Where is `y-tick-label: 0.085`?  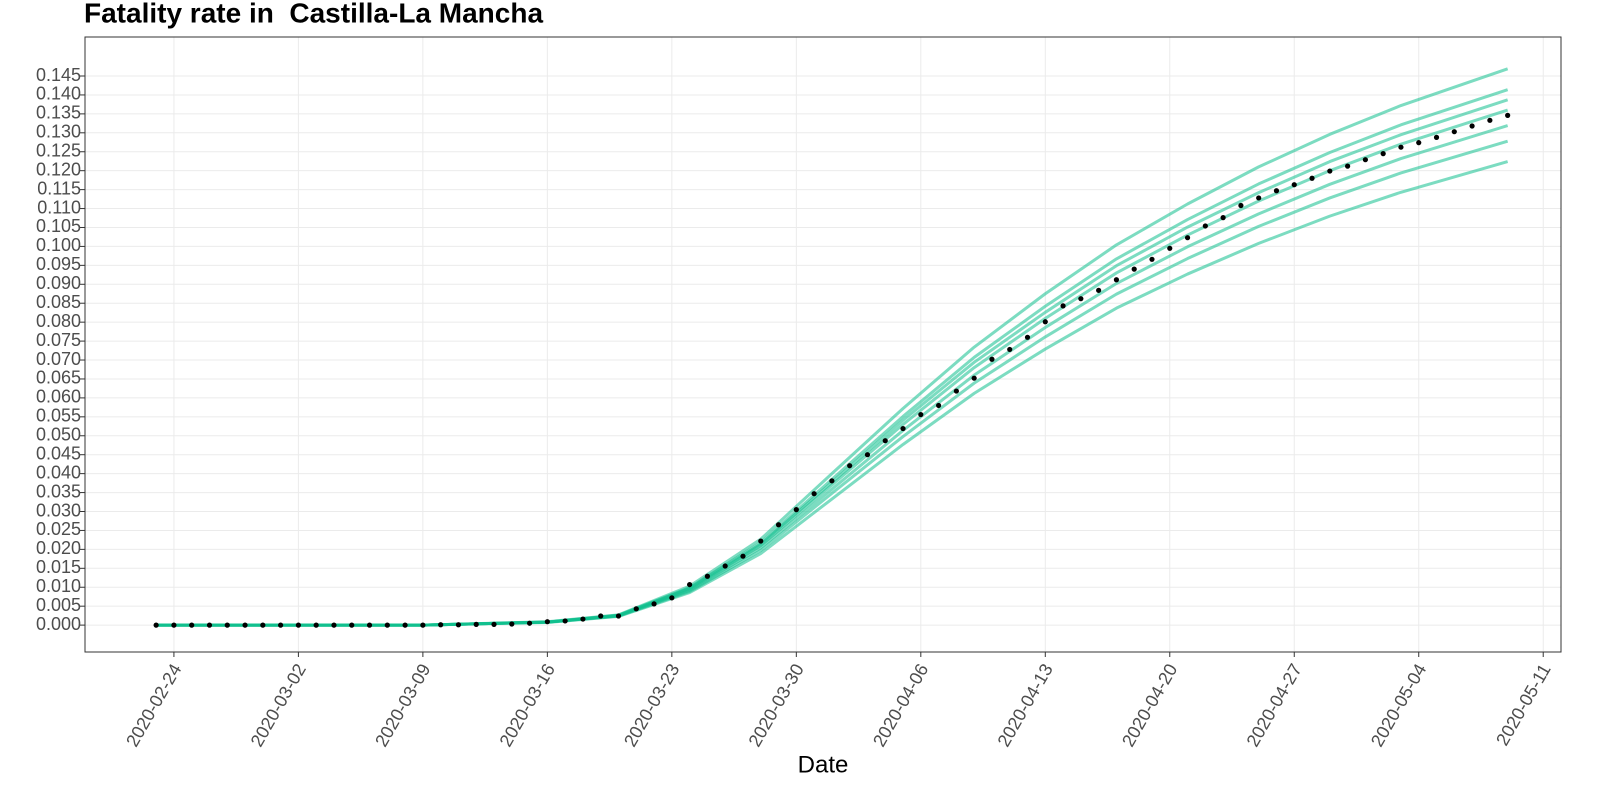
y-tick-label: 0.085 is located at coordinates (58, 302).